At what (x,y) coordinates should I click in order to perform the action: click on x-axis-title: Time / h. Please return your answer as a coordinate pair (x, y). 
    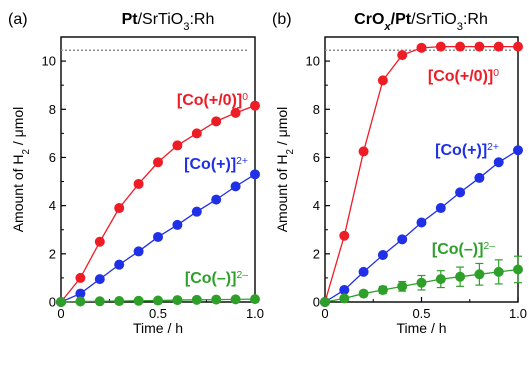
    Looking at the image, I should click on (158, 328).